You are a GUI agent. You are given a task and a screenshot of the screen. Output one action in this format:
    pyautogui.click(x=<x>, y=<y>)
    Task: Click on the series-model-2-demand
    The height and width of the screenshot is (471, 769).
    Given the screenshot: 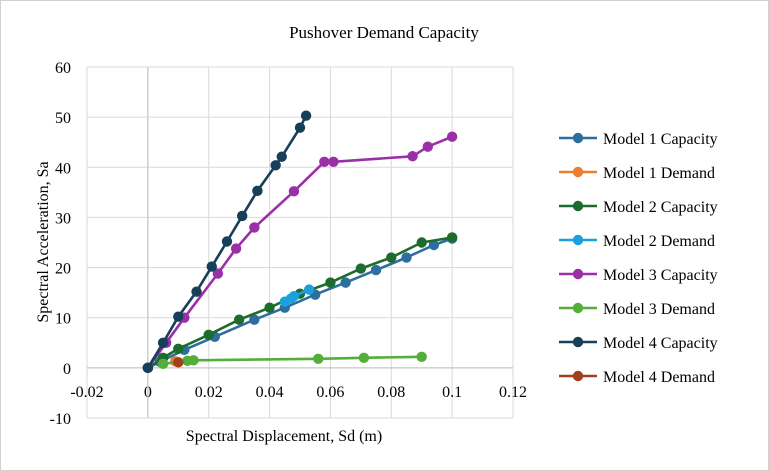 What is the action you would take?
    pyautogui.click(x=297, y=295)
    